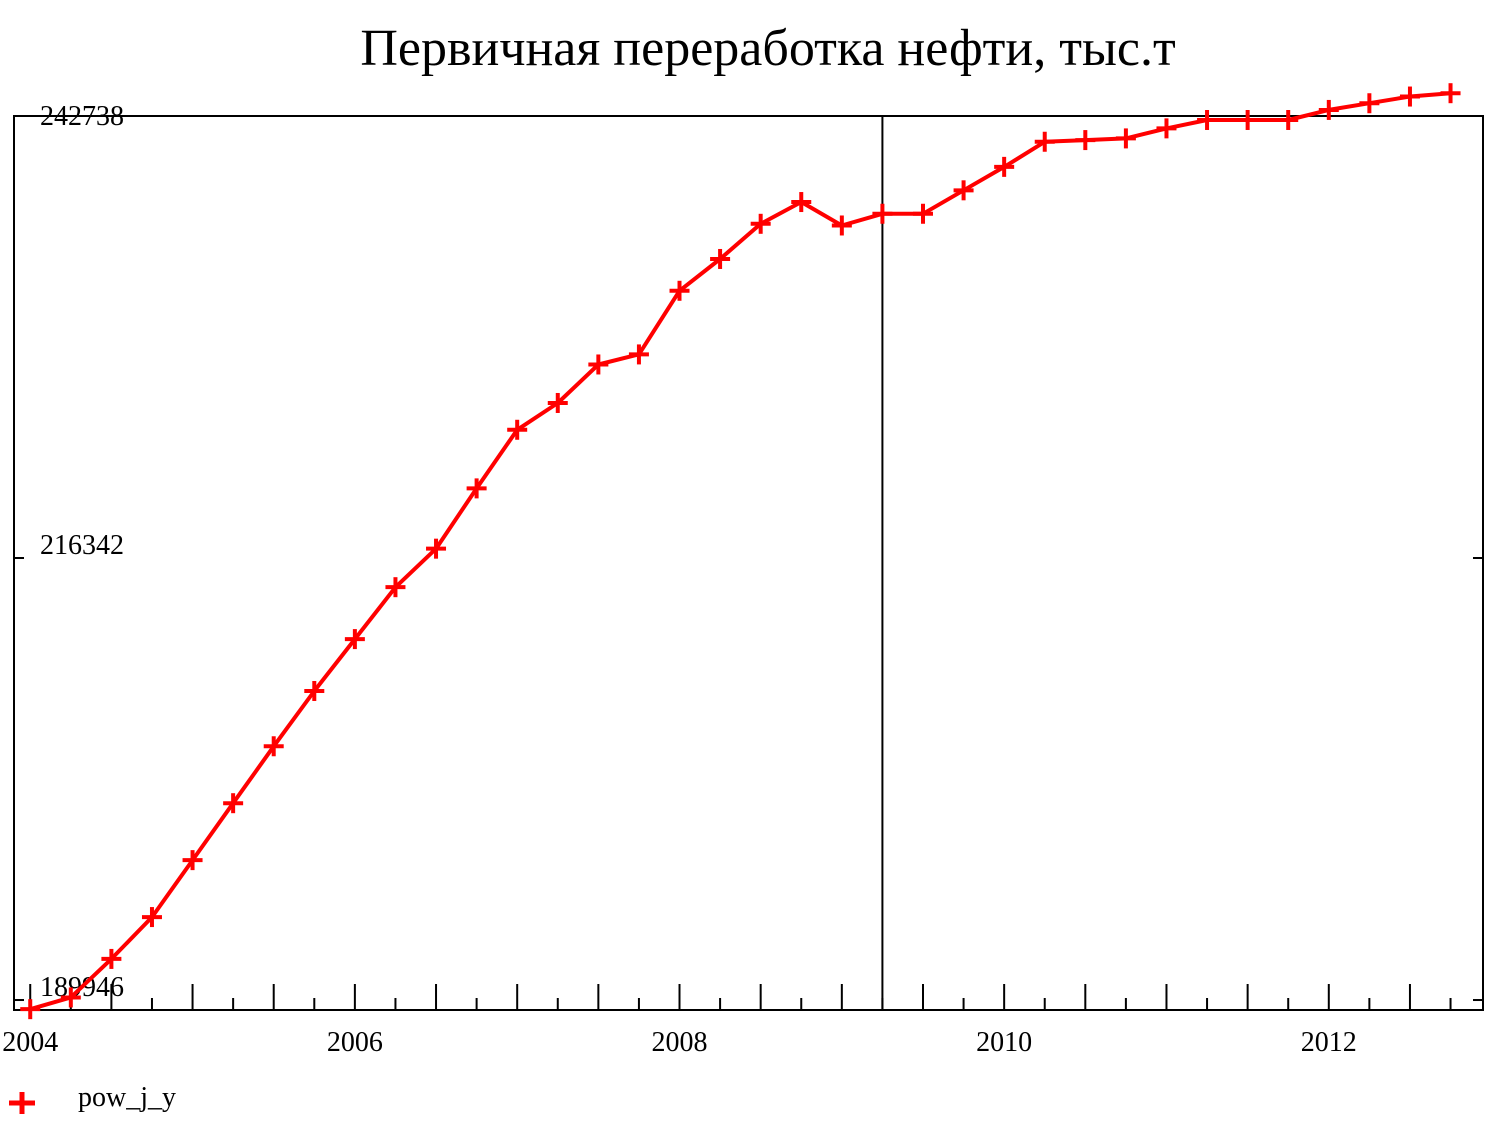 This screenshot has height=1121, width=1493. Describe the element at coordinates (1004, 1042) in the screenshot. I see `x-tick-label: 2010` at that location.